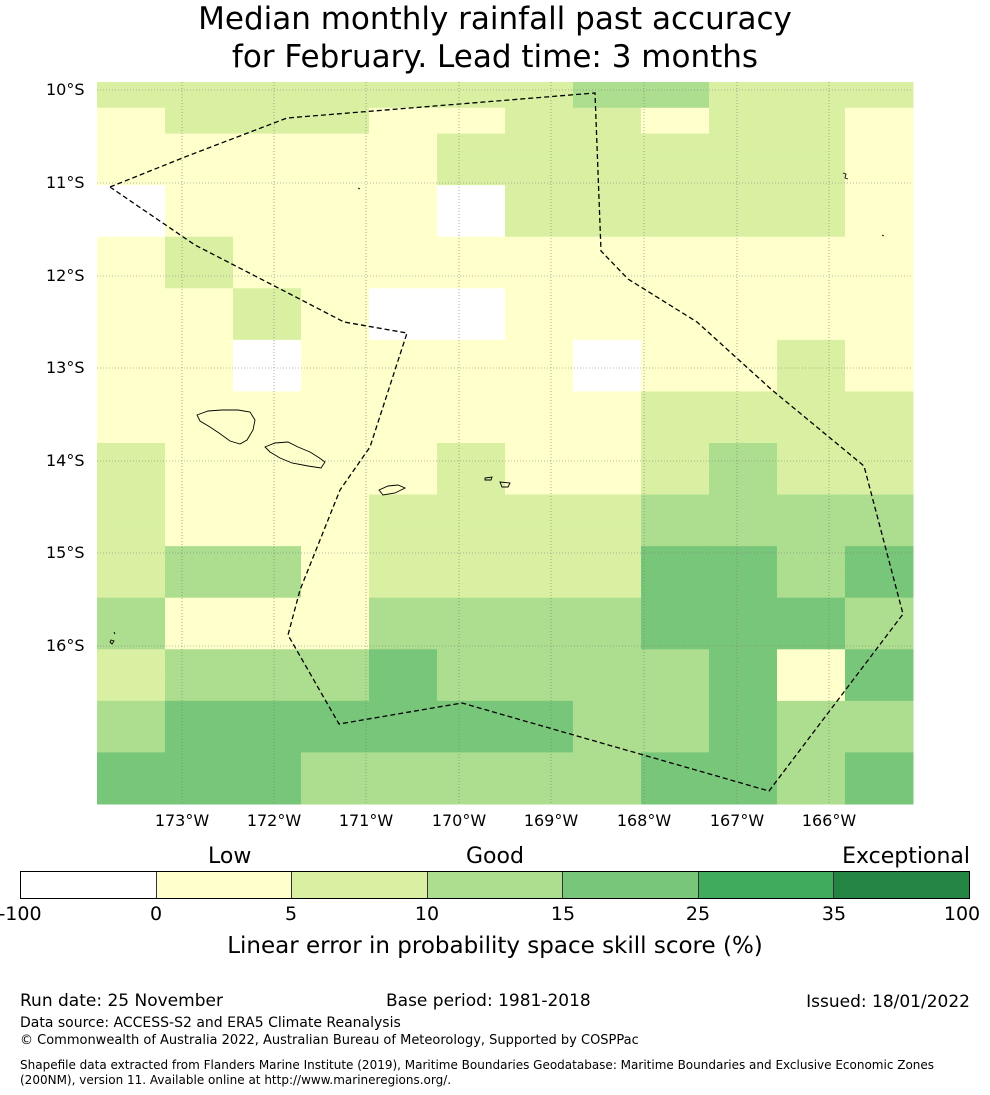  I want to click on lat-label: 13°S, so click(65, 367).